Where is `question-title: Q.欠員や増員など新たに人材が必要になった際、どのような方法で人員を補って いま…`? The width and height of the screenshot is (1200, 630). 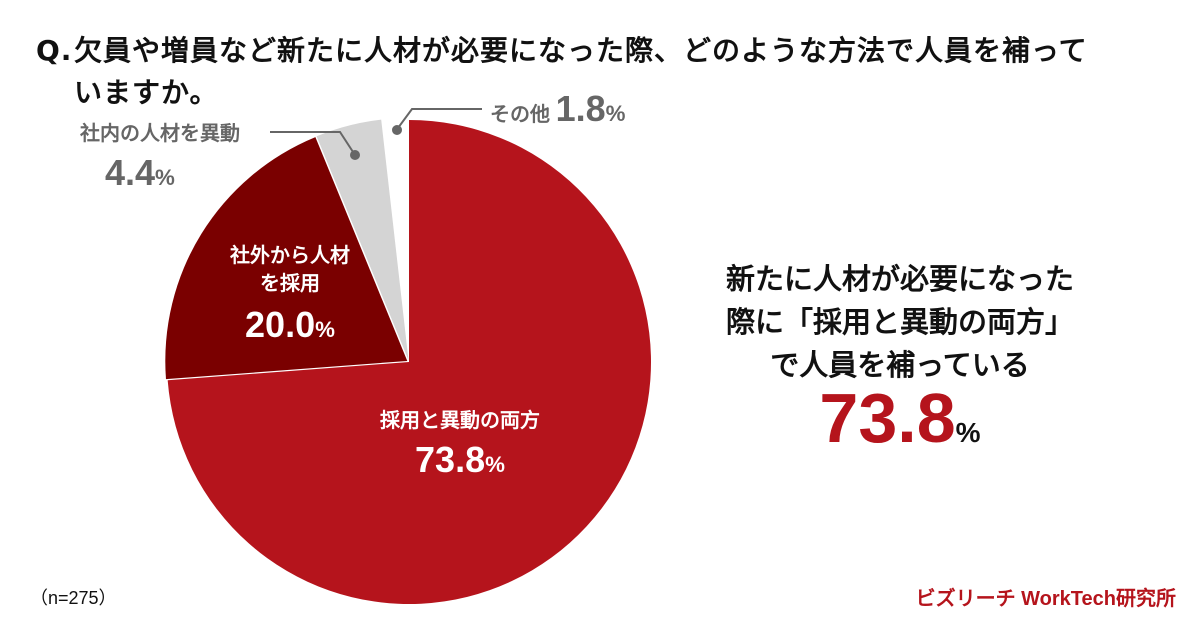 question-title: Q.欠員や増員など新たに人材が必要になった際、どのような方法で人員を補って いま… is located at coordinates (596, 72).